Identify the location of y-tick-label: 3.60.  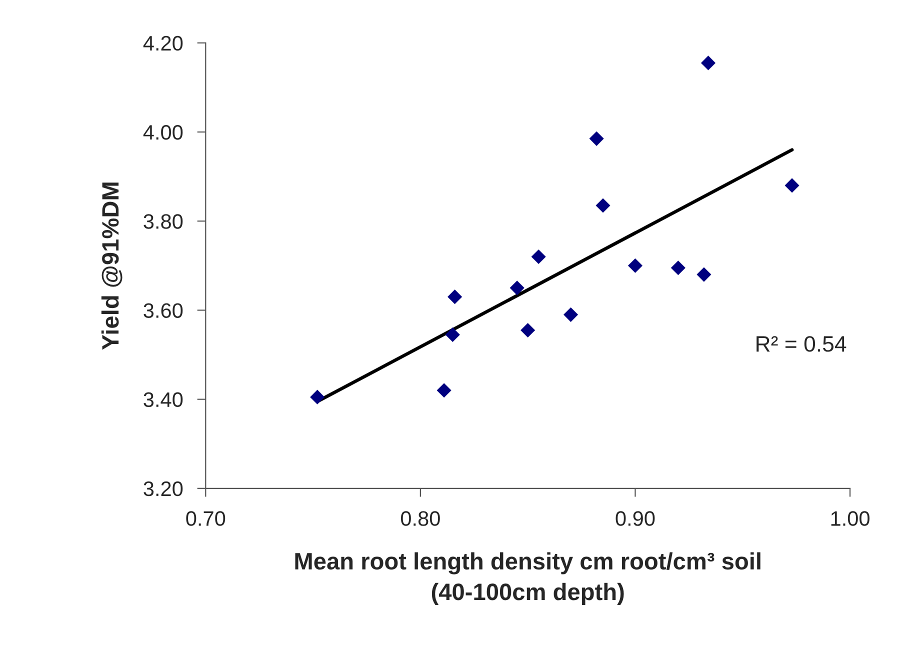
(163, 310).